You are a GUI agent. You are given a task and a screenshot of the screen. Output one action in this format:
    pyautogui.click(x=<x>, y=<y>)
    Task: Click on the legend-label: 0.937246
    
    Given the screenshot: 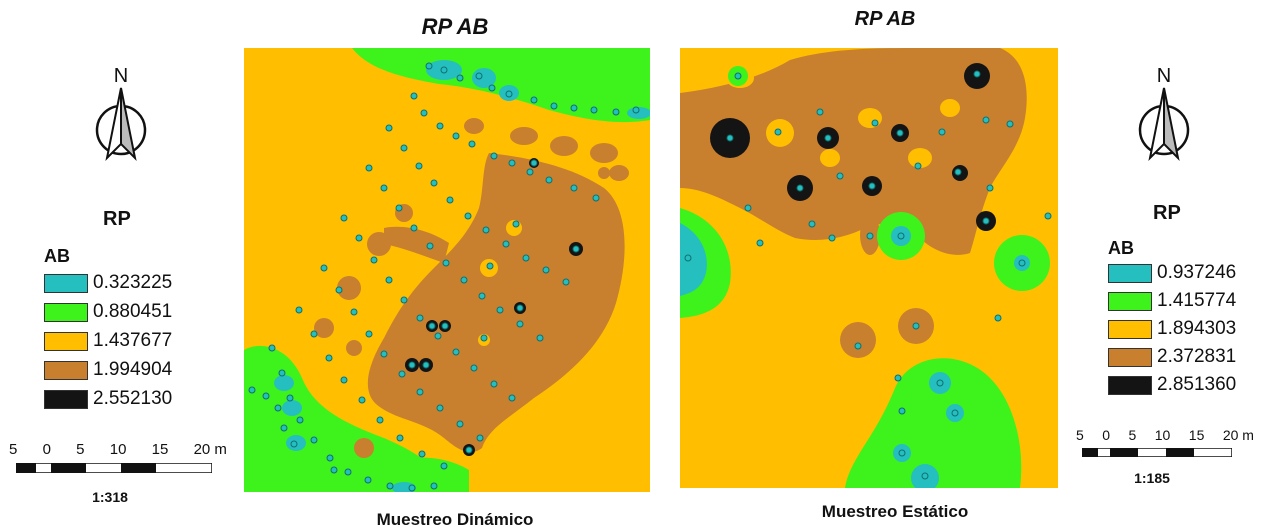 What is the action you would take?
    pyautogui.click(x=1197, y=272)
    